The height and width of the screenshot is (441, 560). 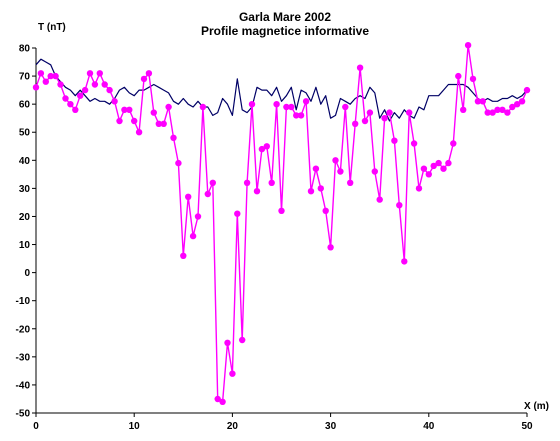 I want to click on y-tick-label: -40, so click(x=23, y=385).